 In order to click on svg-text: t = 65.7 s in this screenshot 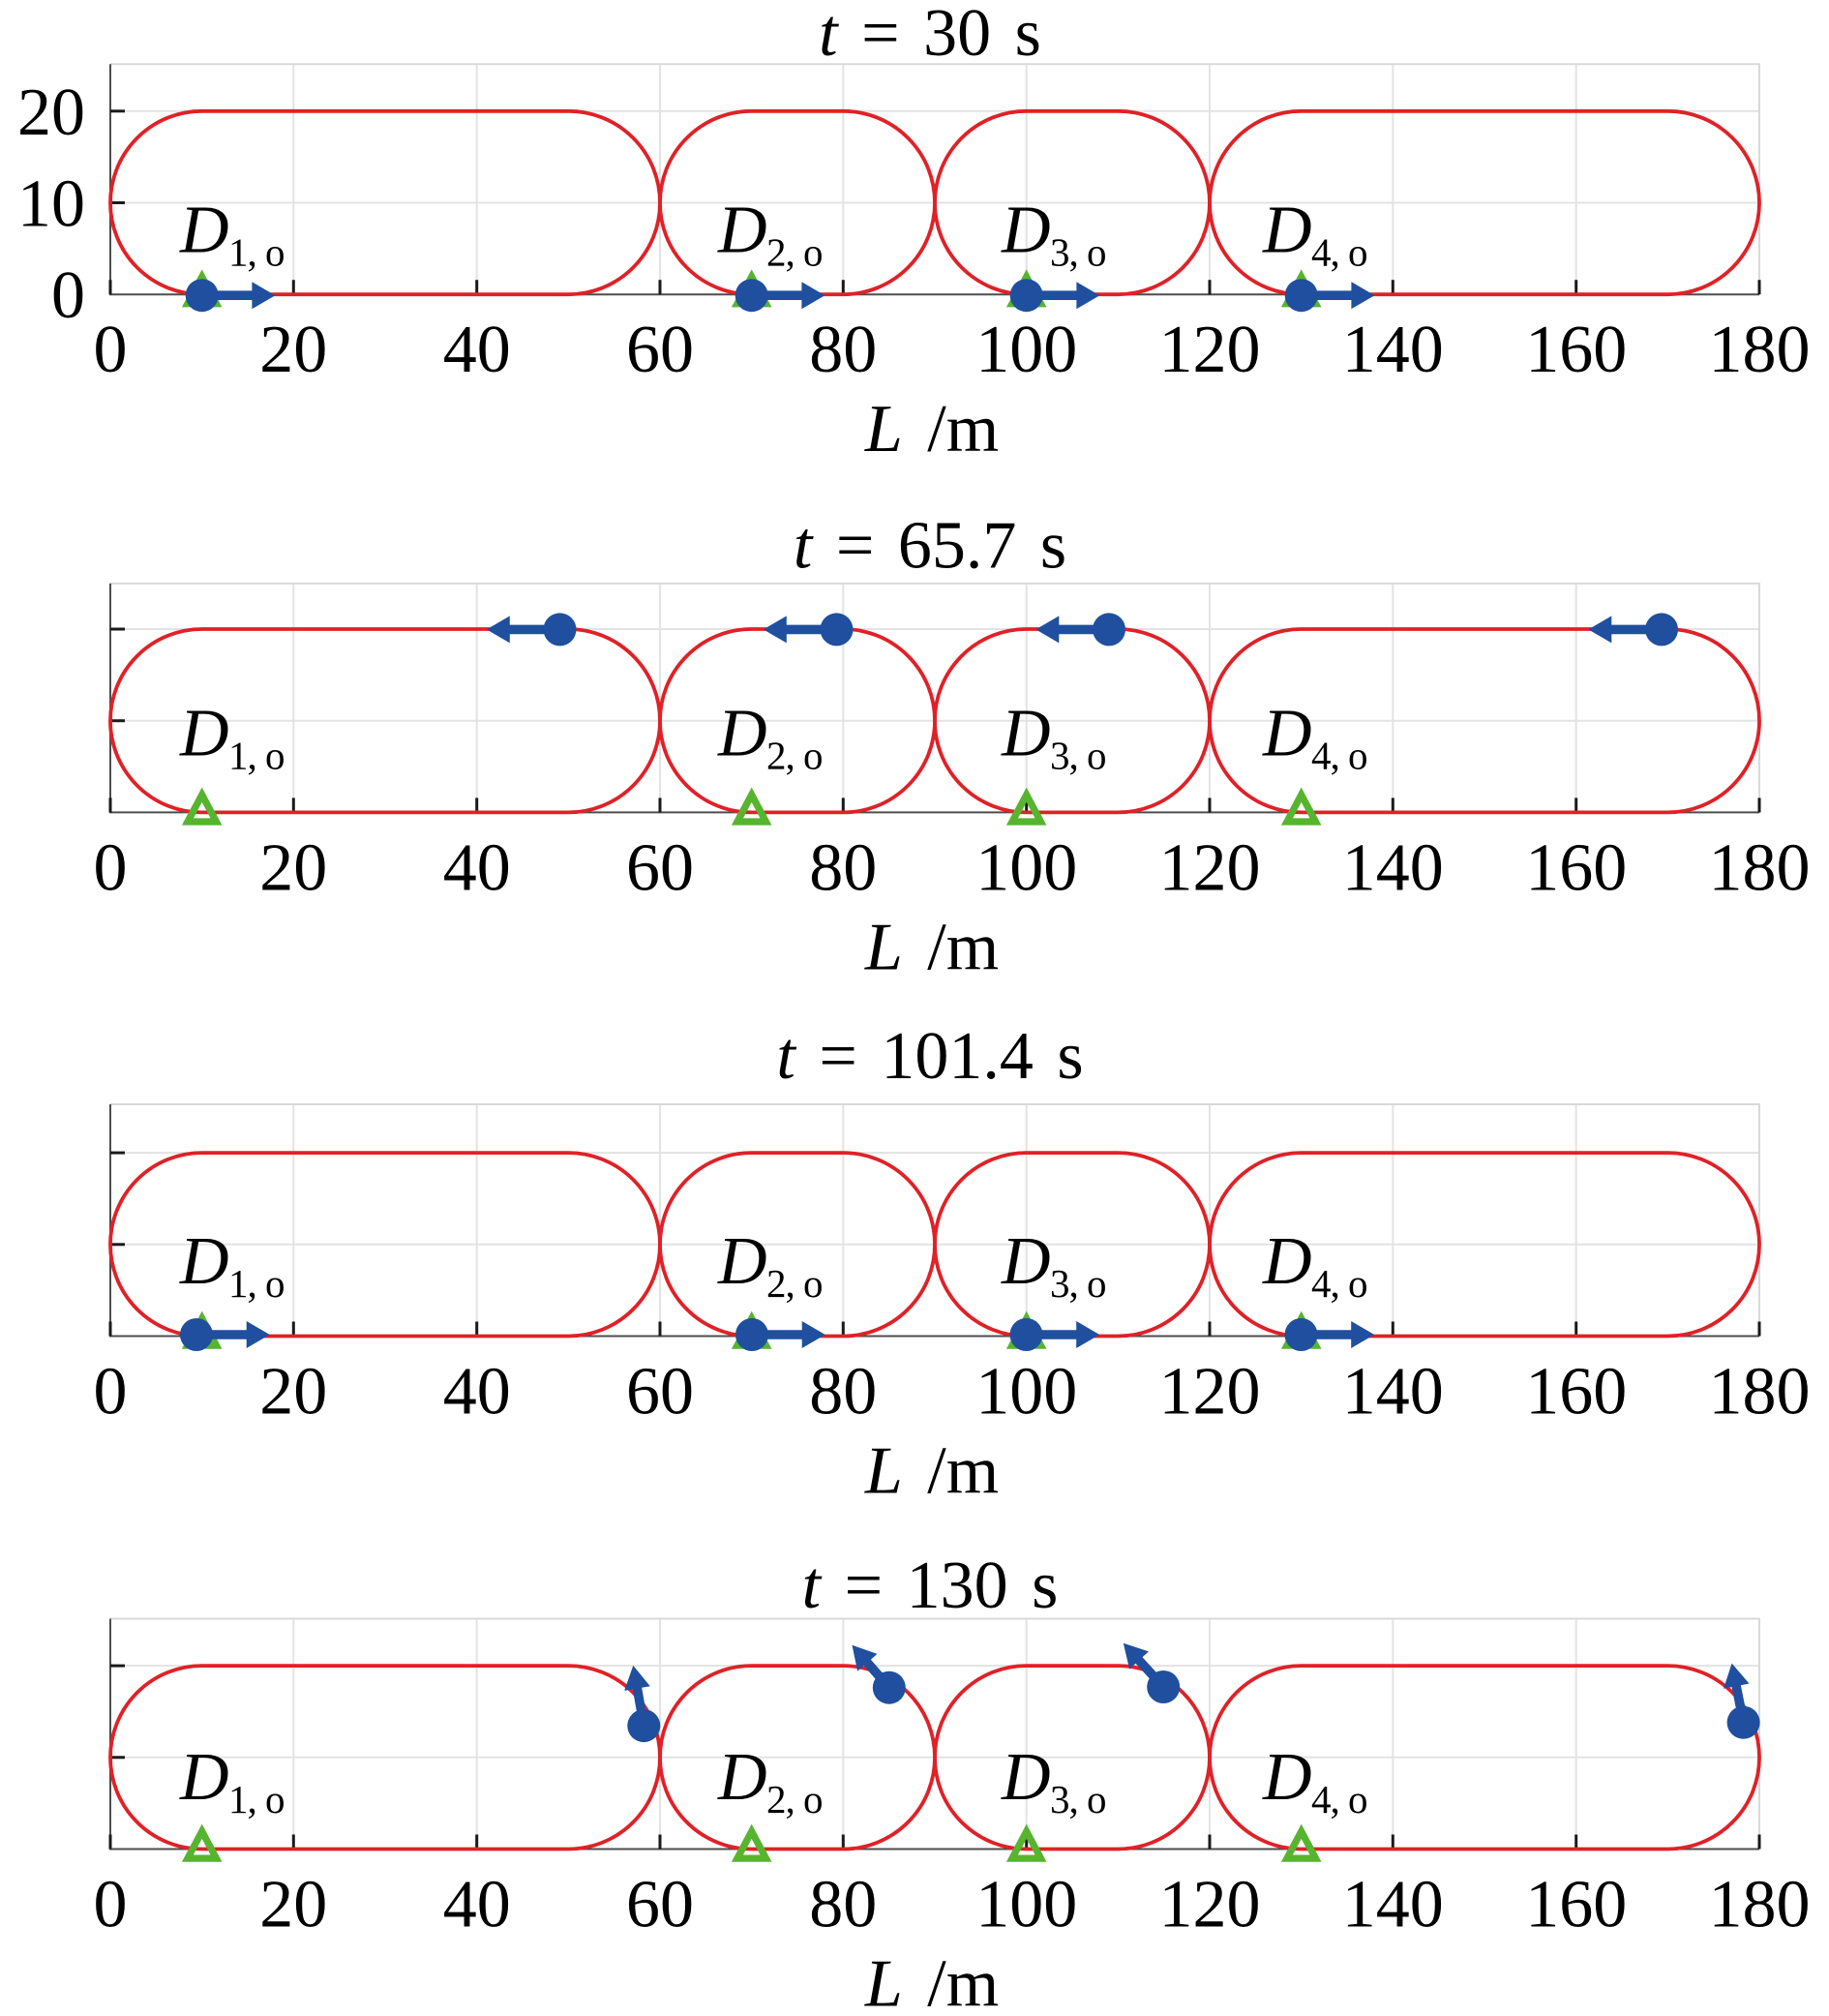, I will do `click(930, 546)`.